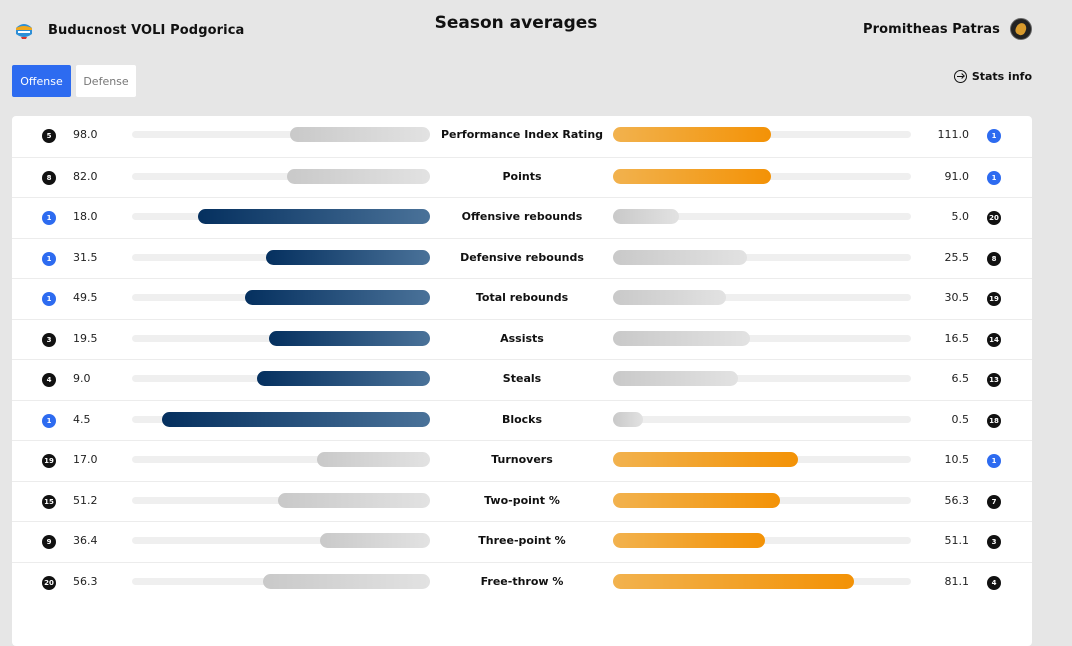 The image size is (1072, 646). What do you see at coordinates (49, 177) in the screenshot?
I see `home-rank-badge: 8` at bounding box center [49, 177].